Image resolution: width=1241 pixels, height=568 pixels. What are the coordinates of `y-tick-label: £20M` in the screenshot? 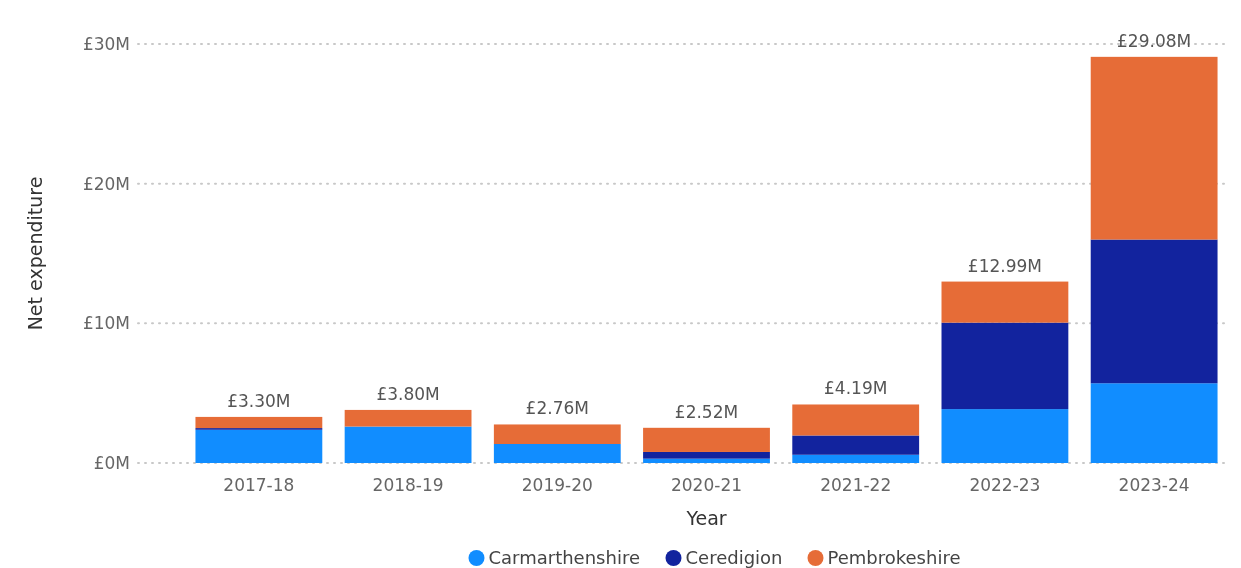 It's located at (106, 183).